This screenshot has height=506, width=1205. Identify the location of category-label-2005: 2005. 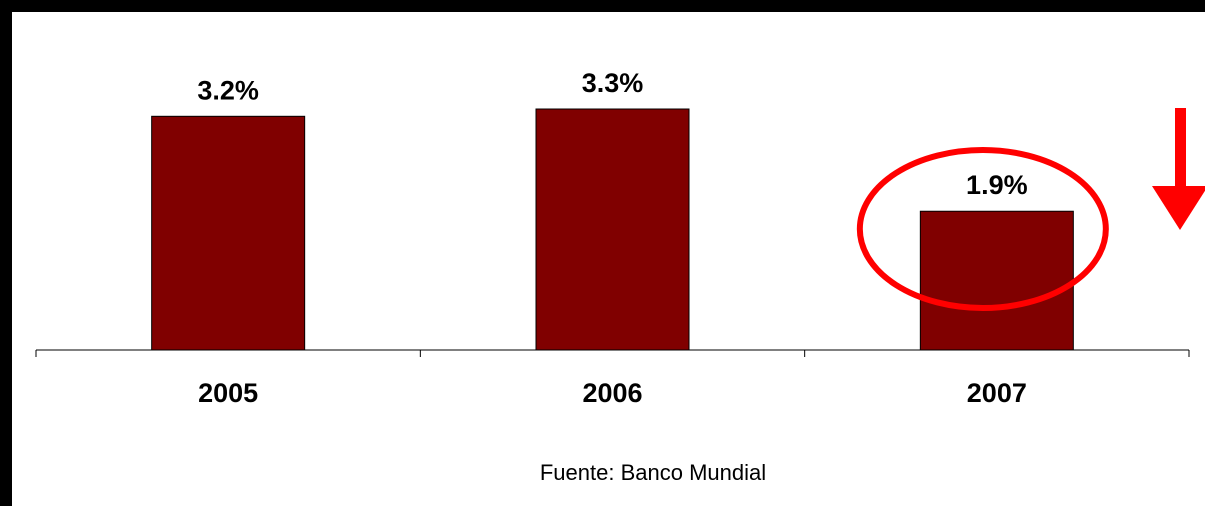
(228, 393).